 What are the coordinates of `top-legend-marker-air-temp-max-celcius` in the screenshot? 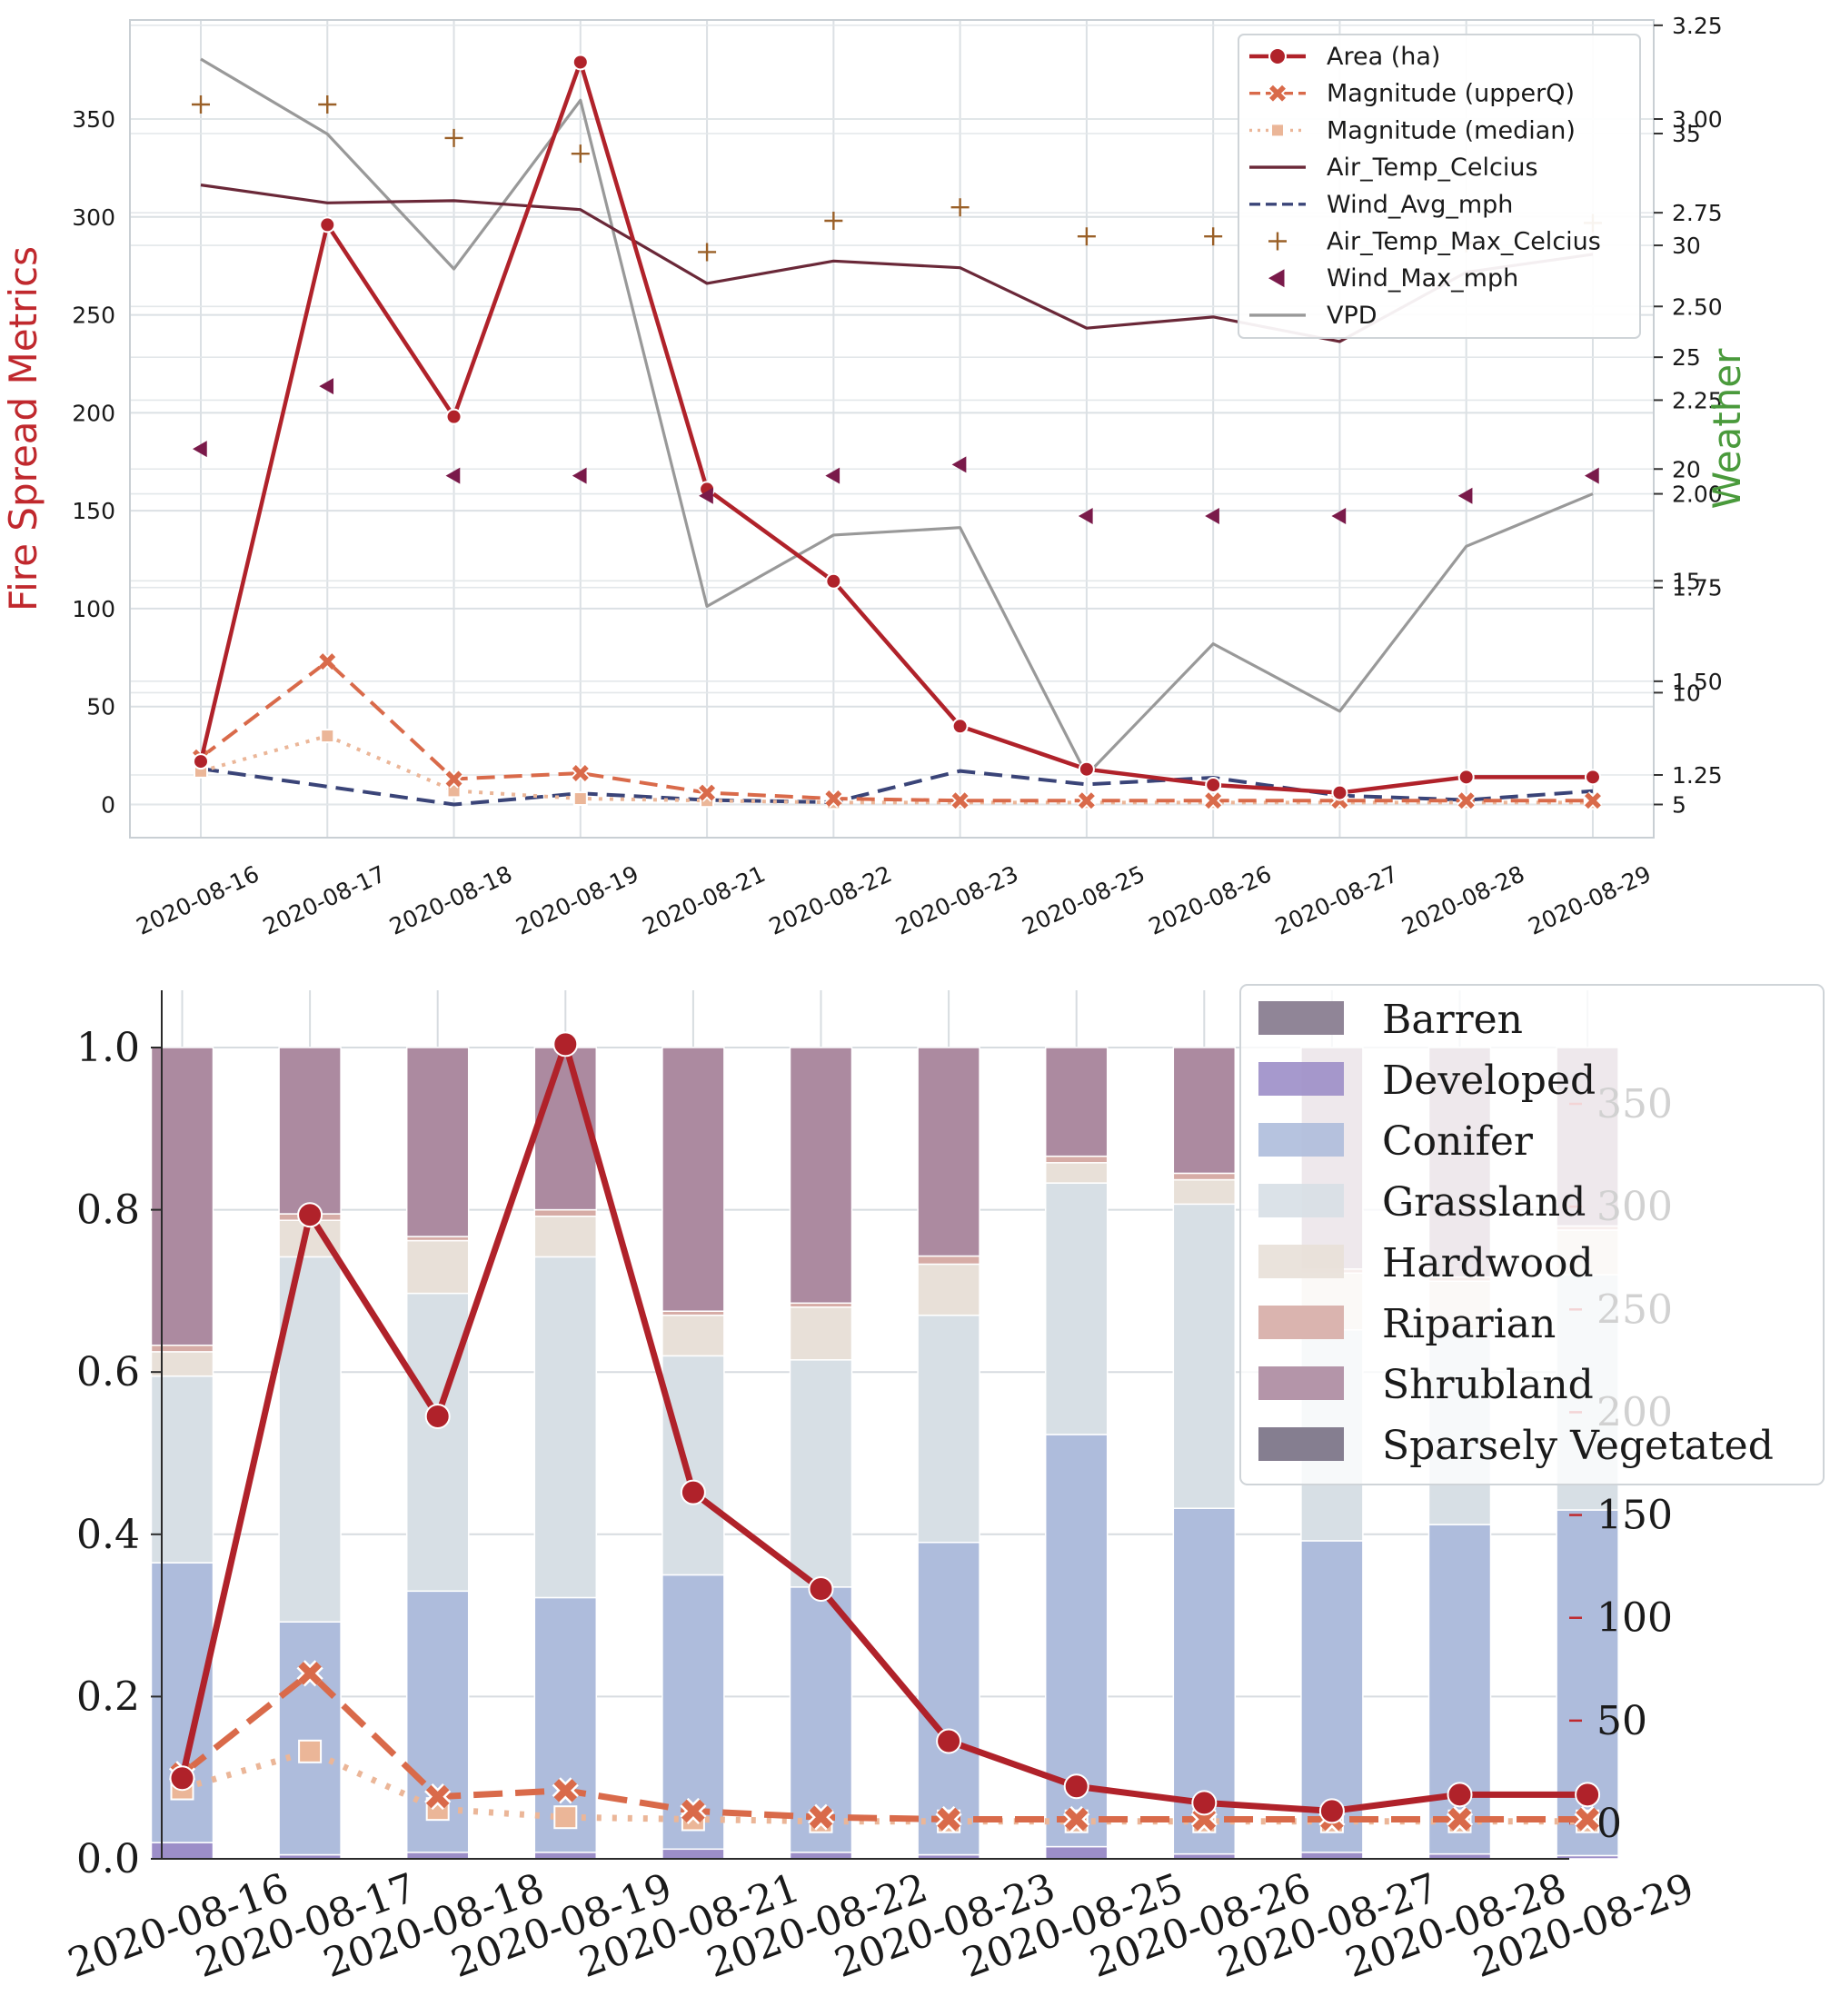 It's located at (1277, 241).